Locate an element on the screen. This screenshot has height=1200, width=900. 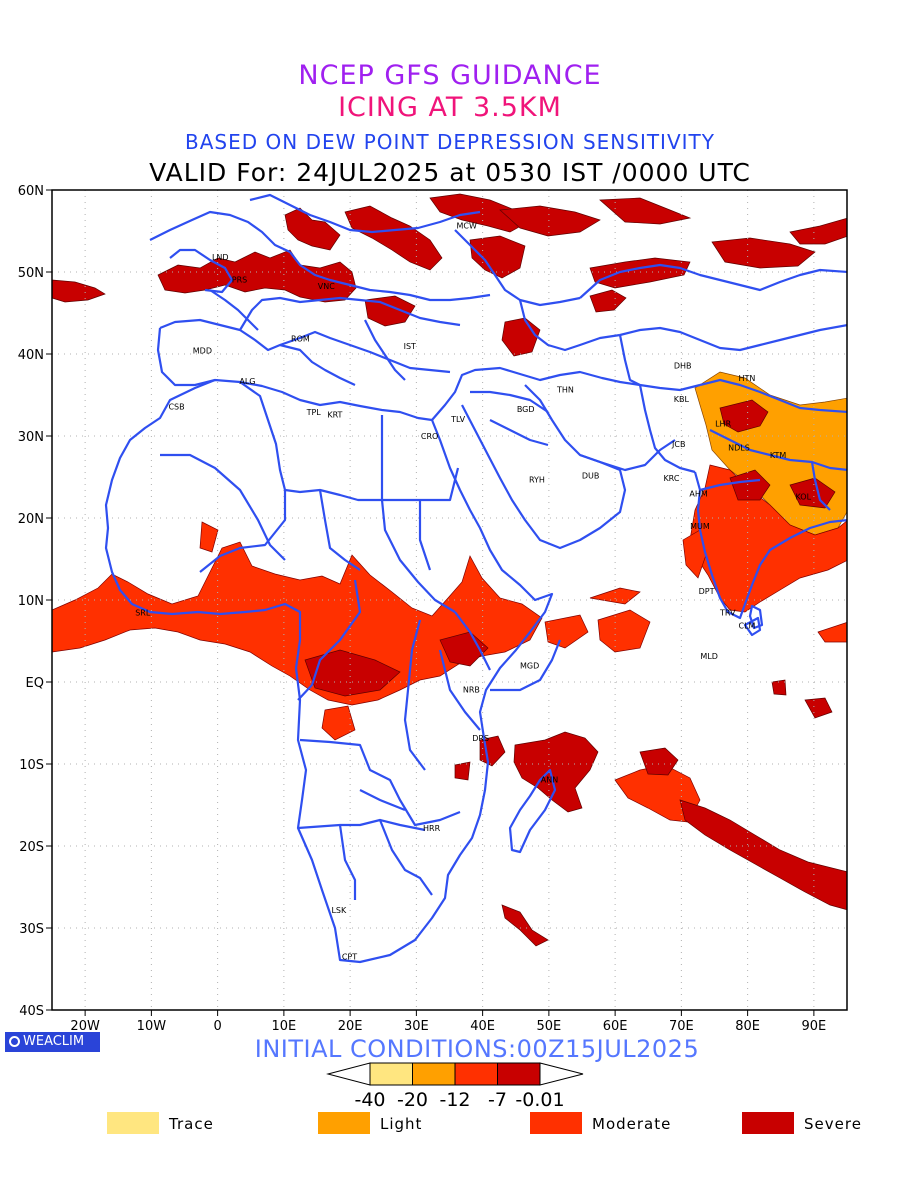
station-label: DPT is located at coordinates (707, 591).